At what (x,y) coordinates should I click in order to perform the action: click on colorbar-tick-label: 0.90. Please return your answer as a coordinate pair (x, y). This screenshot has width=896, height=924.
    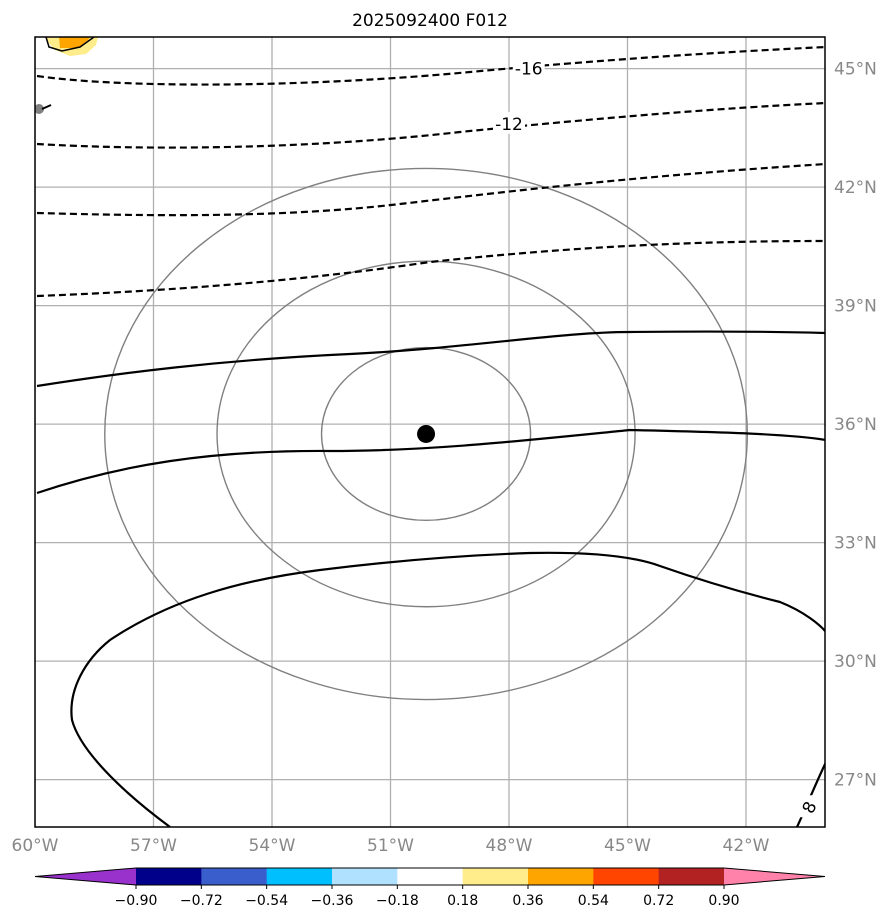
    Looking at the image, I should click on (723, 901).